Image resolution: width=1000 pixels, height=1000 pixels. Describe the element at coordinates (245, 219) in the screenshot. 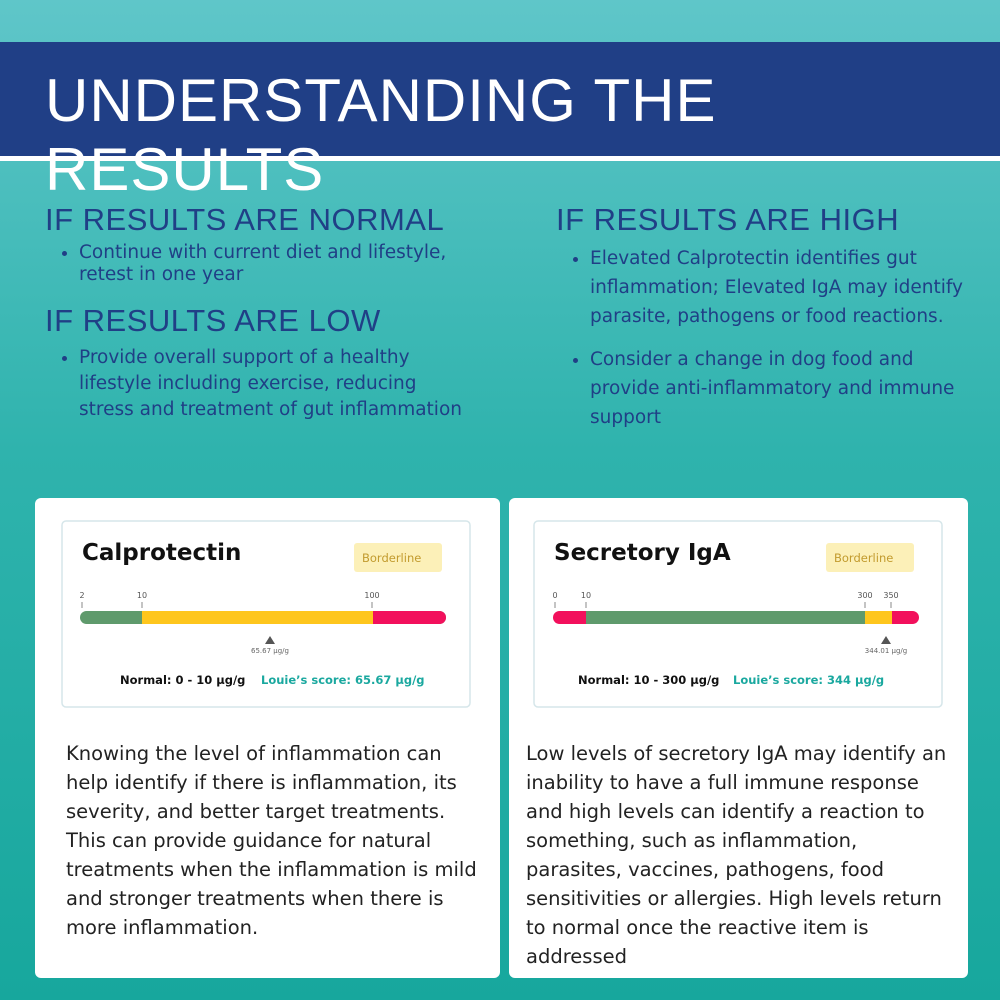

I see `section-title: IF RESULTS ARE NORMAL` at that location.